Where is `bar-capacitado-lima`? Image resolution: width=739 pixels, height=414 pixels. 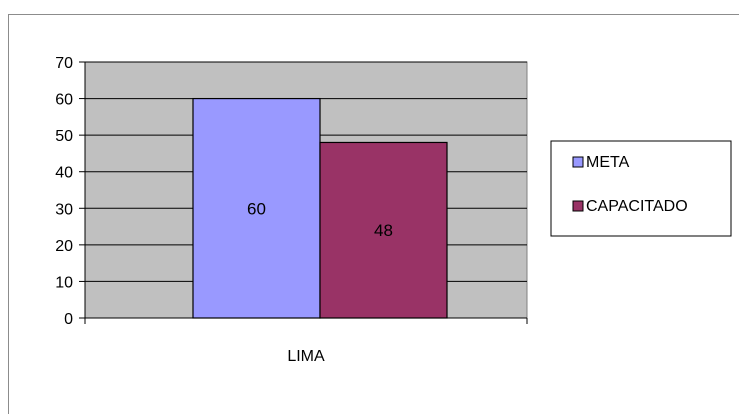 bar-capacitado-lima is located at coordinates (383, 230).